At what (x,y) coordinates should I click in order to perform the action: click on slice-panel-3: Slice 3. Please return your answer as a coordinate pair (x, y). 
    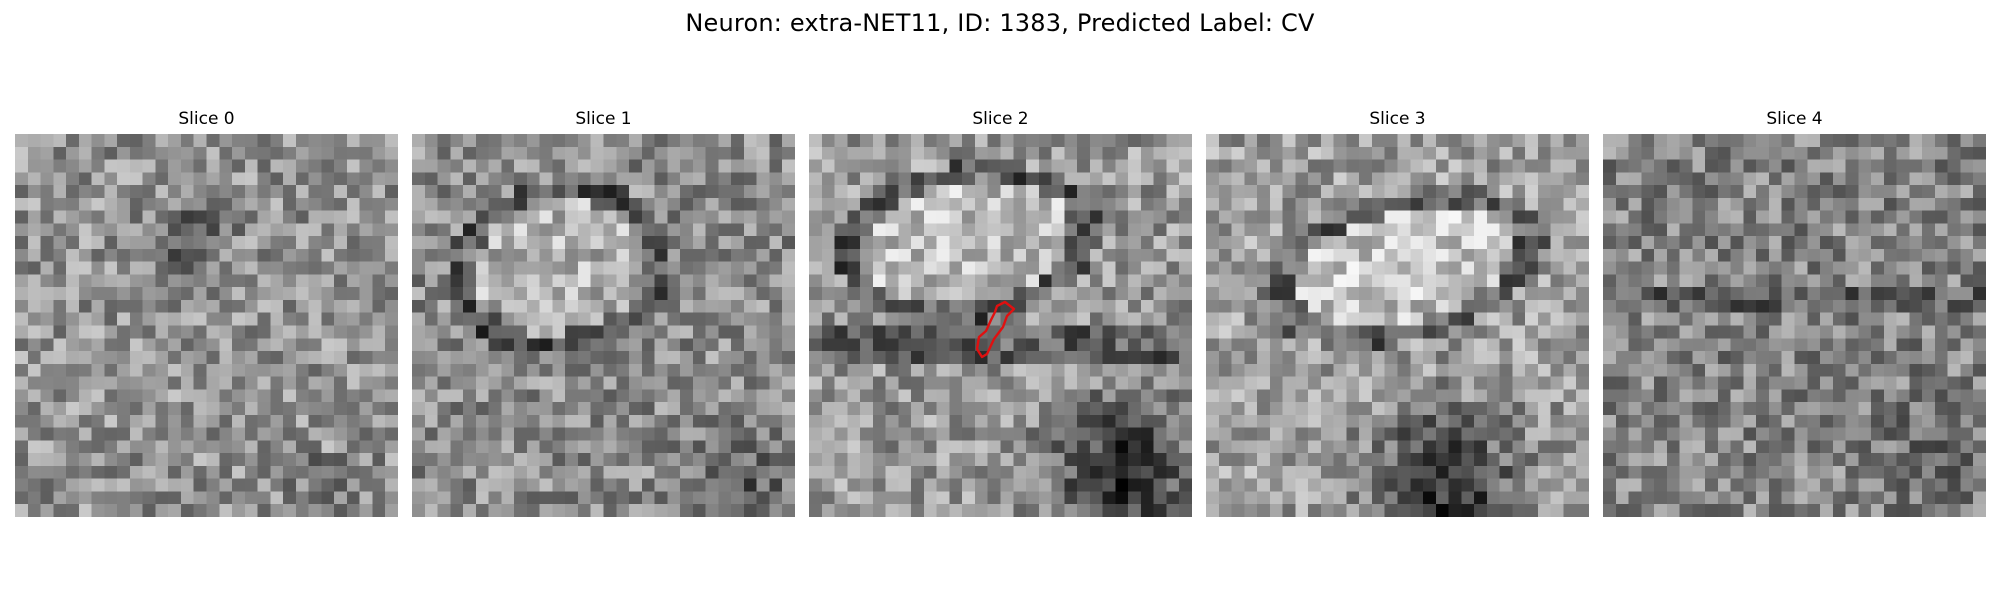
    Looking at the image, I should click on (1397, 312).